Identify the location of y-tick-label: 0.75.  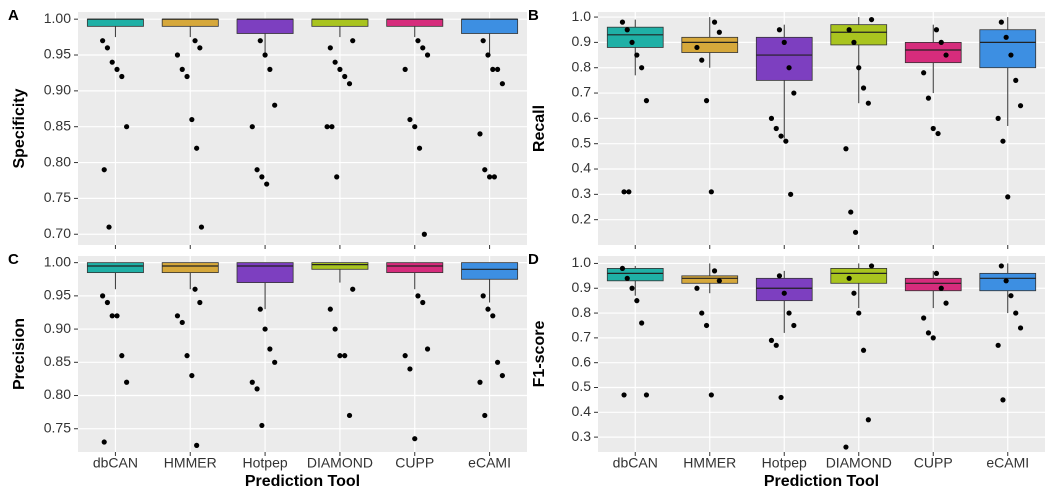
(57, 427).